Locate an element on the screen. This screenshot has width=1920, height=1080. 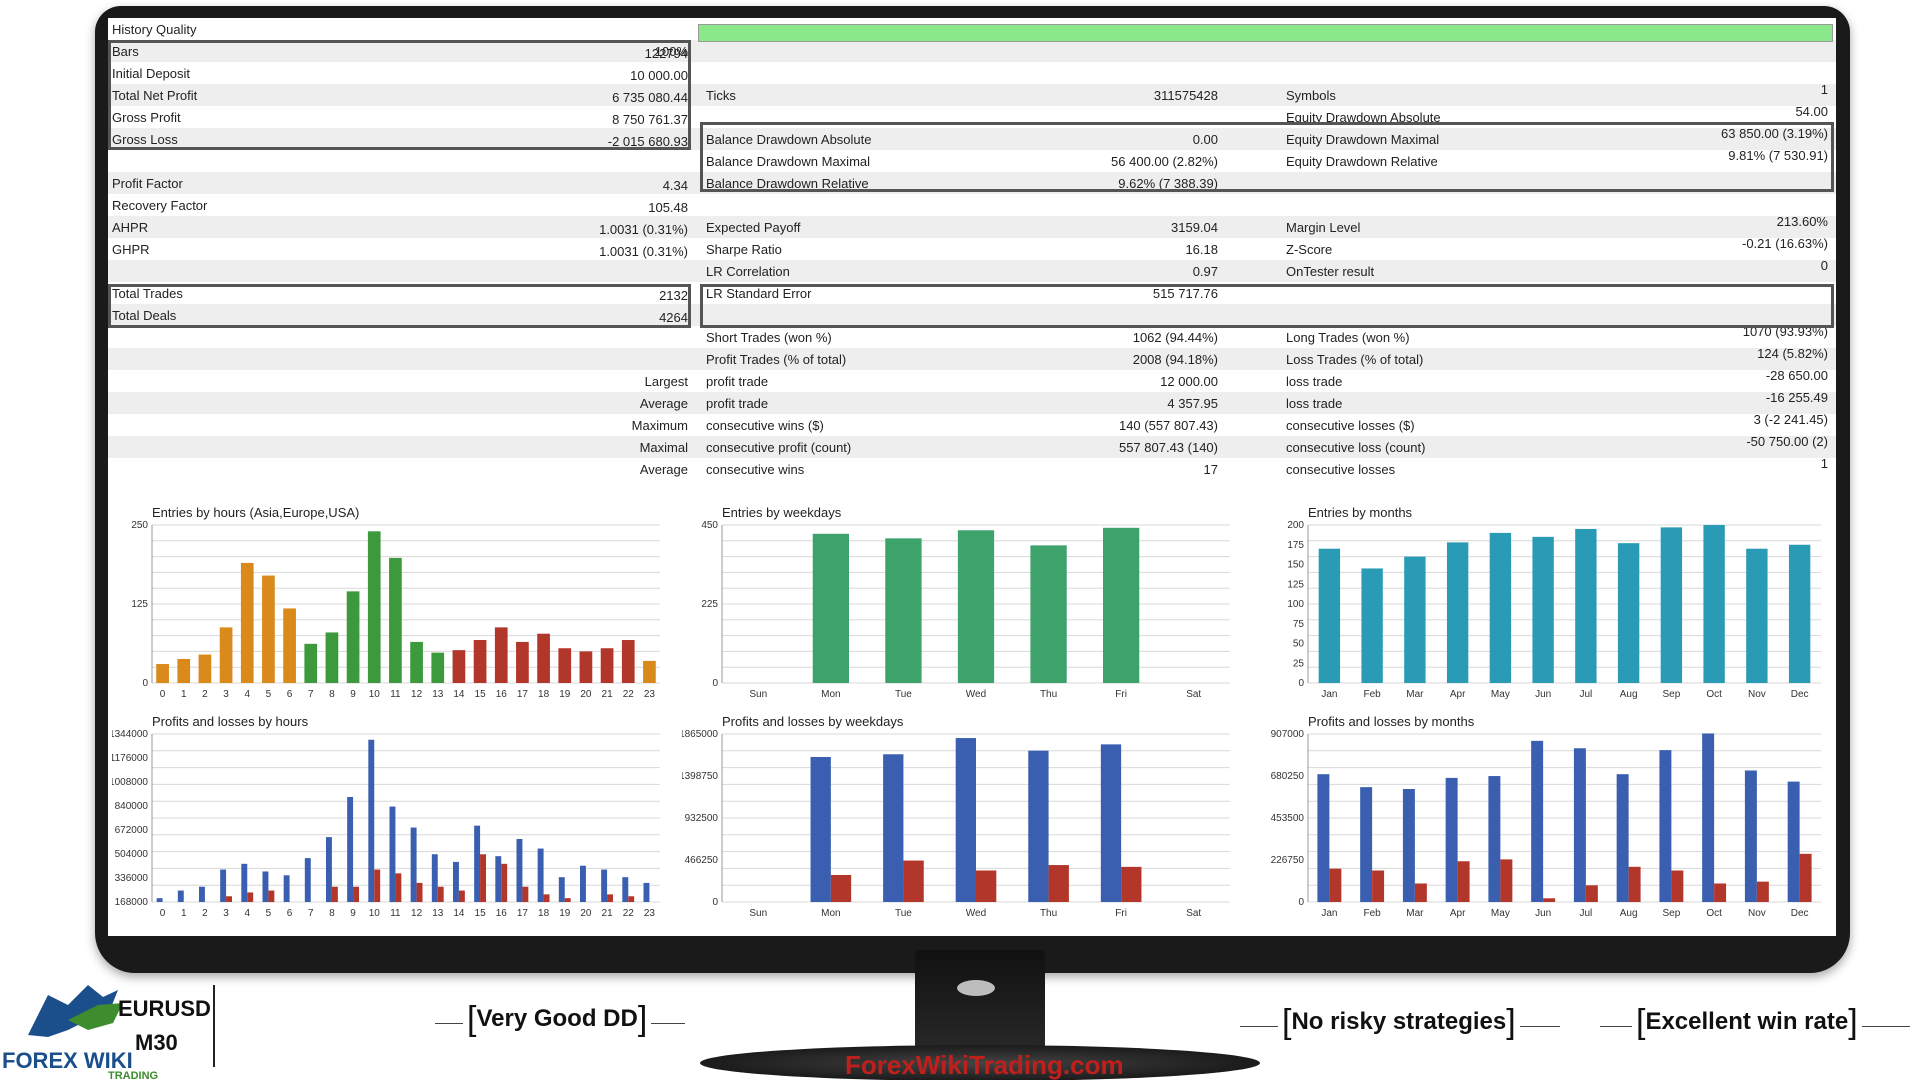
history-quality-bar is located at coordinates (1265, 33).